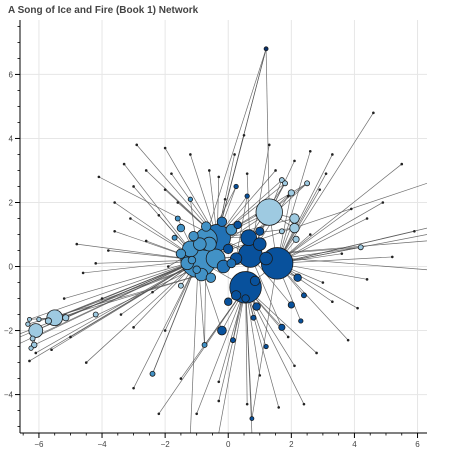 This screenshot has width=450, height=450. What do you see at coordinates (228, 444) in the screenshot?
I see `x-tick-label: 0` at bounding box center [228, 444].